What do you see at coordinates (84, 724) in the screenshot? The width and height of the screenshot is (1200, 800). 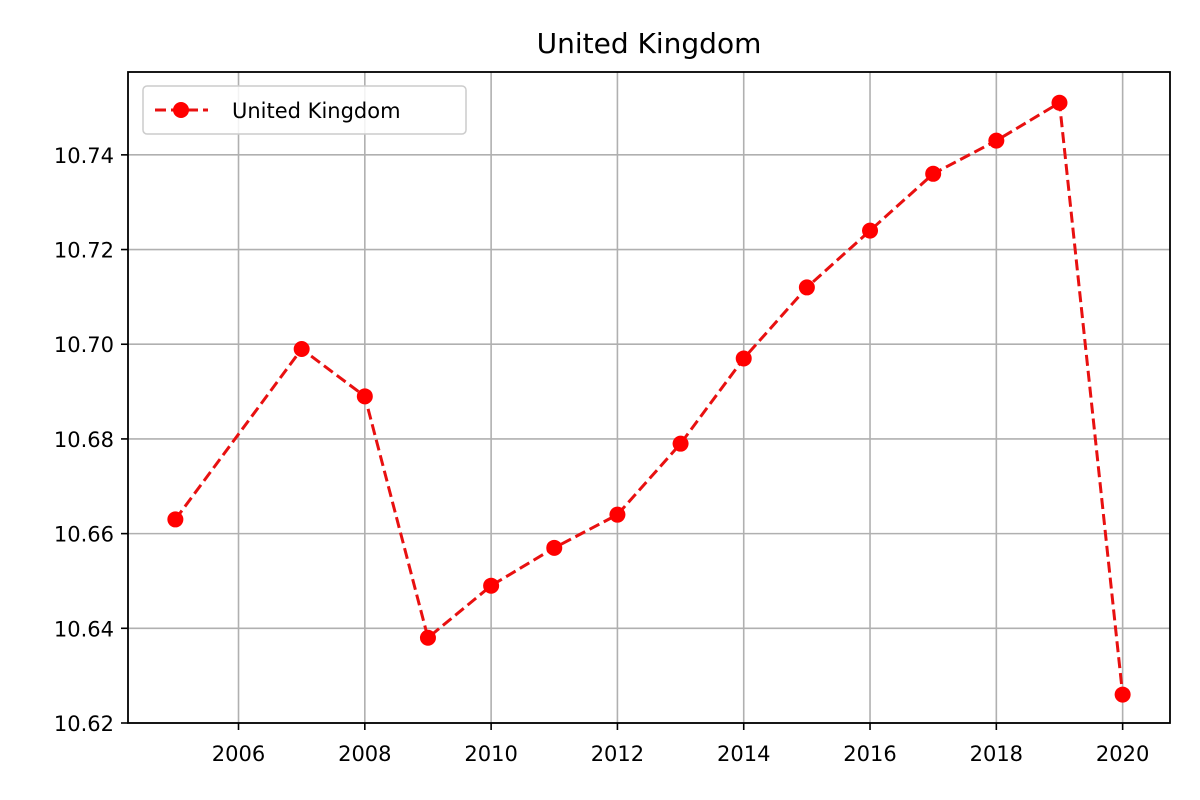 I see `y-tick-label: 10.62` at bounding box center [84, 724].